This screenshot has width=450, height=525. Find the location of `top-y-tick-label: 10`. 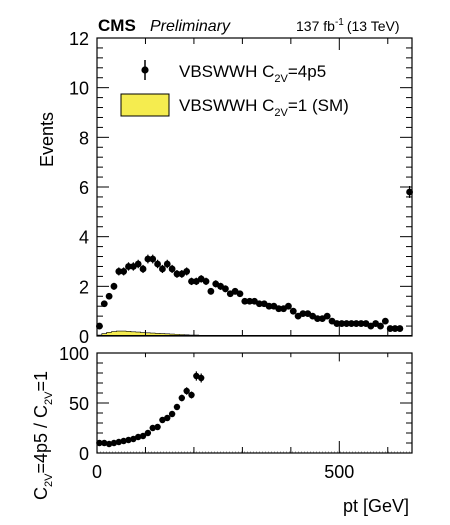

top-y-tick-label: 10 is located at coordinates (79, 89).